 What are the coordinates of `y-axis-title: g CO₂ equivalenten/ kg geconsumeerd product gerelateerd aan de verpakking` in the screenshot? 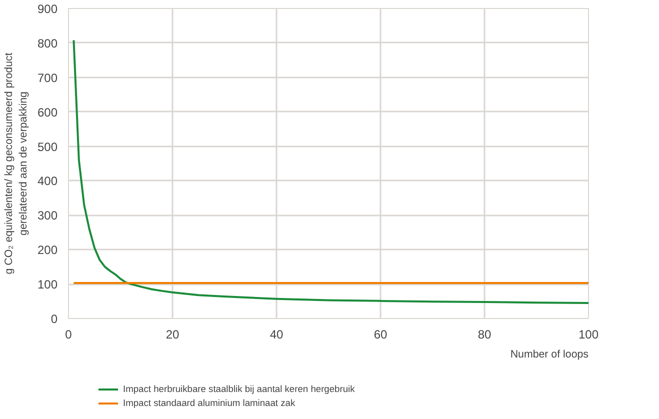 It's located at (16, 163).